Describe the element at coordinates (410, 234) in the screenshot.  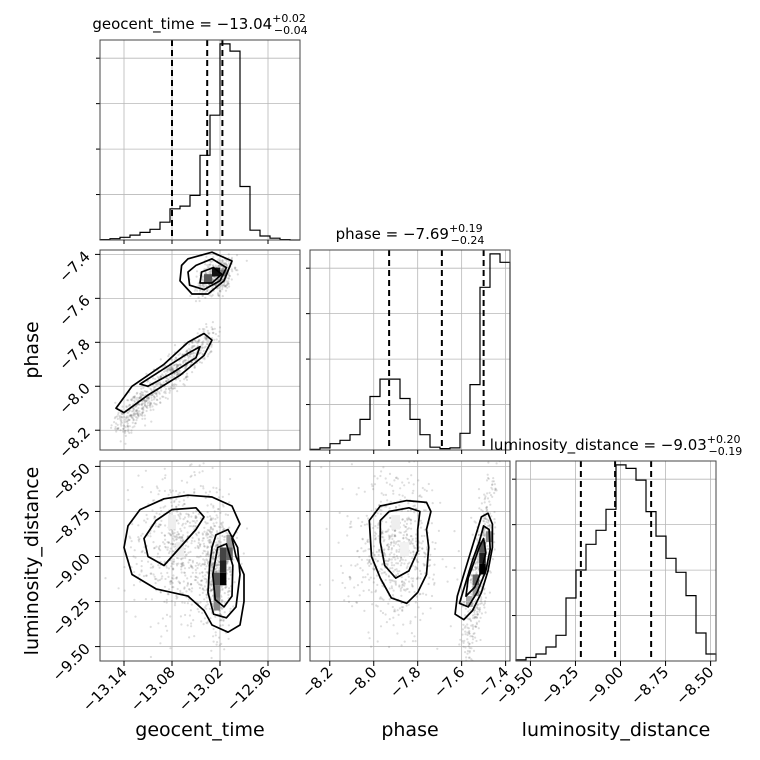
I see `panel-title-phase: phase = −7.69+0.19 −0.24` at that location.